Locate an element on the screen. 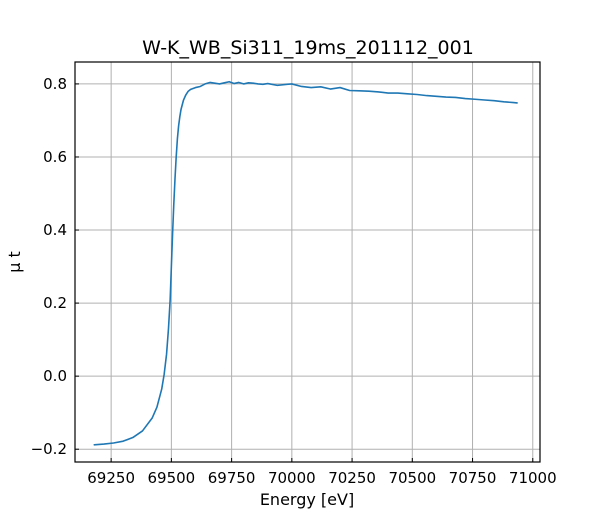 Image resolution: width=600 pixels, height=524 pixels. x-tick-label: 71000 is located at coordinates (533, 478).